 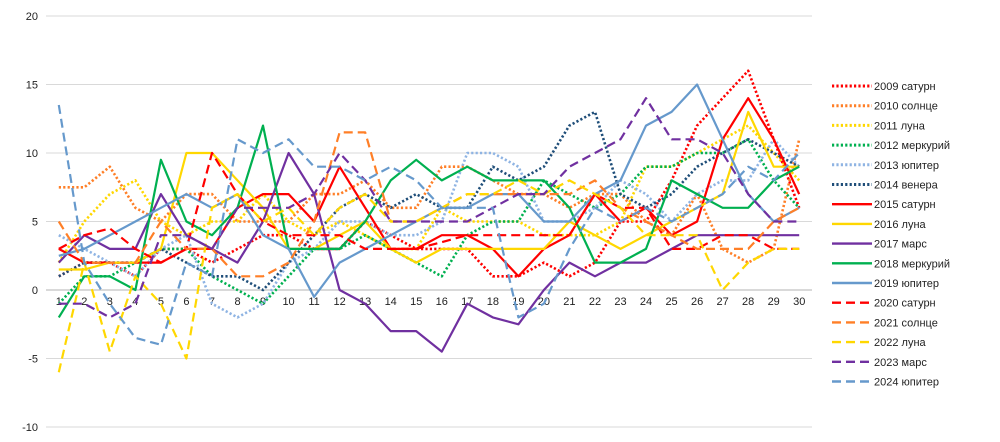 What do you see at coordinates (906, 383) in the screenshot?
I see `legend-label: 2024 юпитер` at bounding box center [906, 383].